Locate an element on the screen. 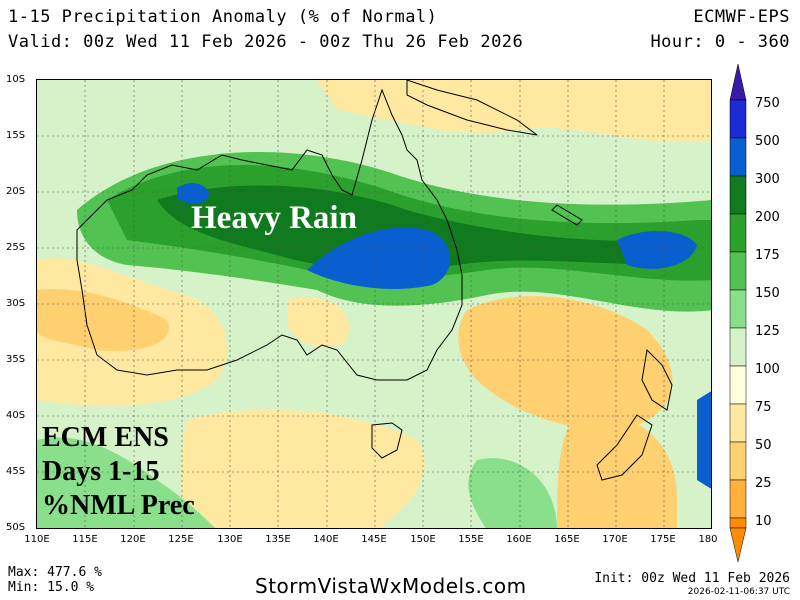 The image size is (800, 600). lat-label: 40S is located at coordinates (16, 415).